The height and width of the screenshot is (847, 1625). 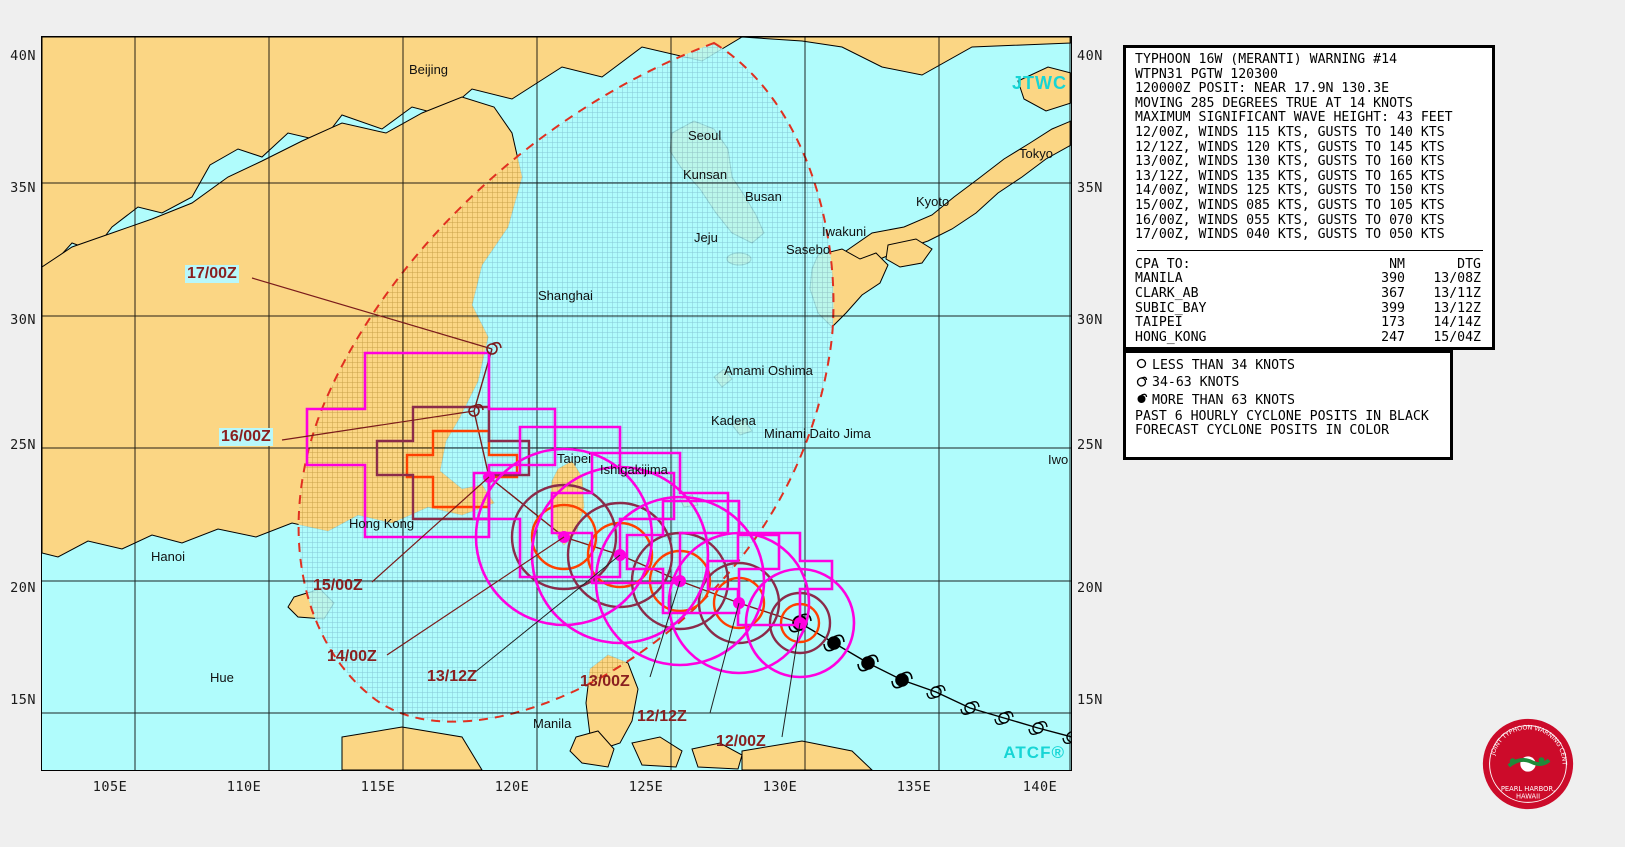 What do you see at coordinates (1223, 400) in the screenshot?
I see `legend-label: MORE THAN 63 KNOTS` at bounding box center [1223, 400].